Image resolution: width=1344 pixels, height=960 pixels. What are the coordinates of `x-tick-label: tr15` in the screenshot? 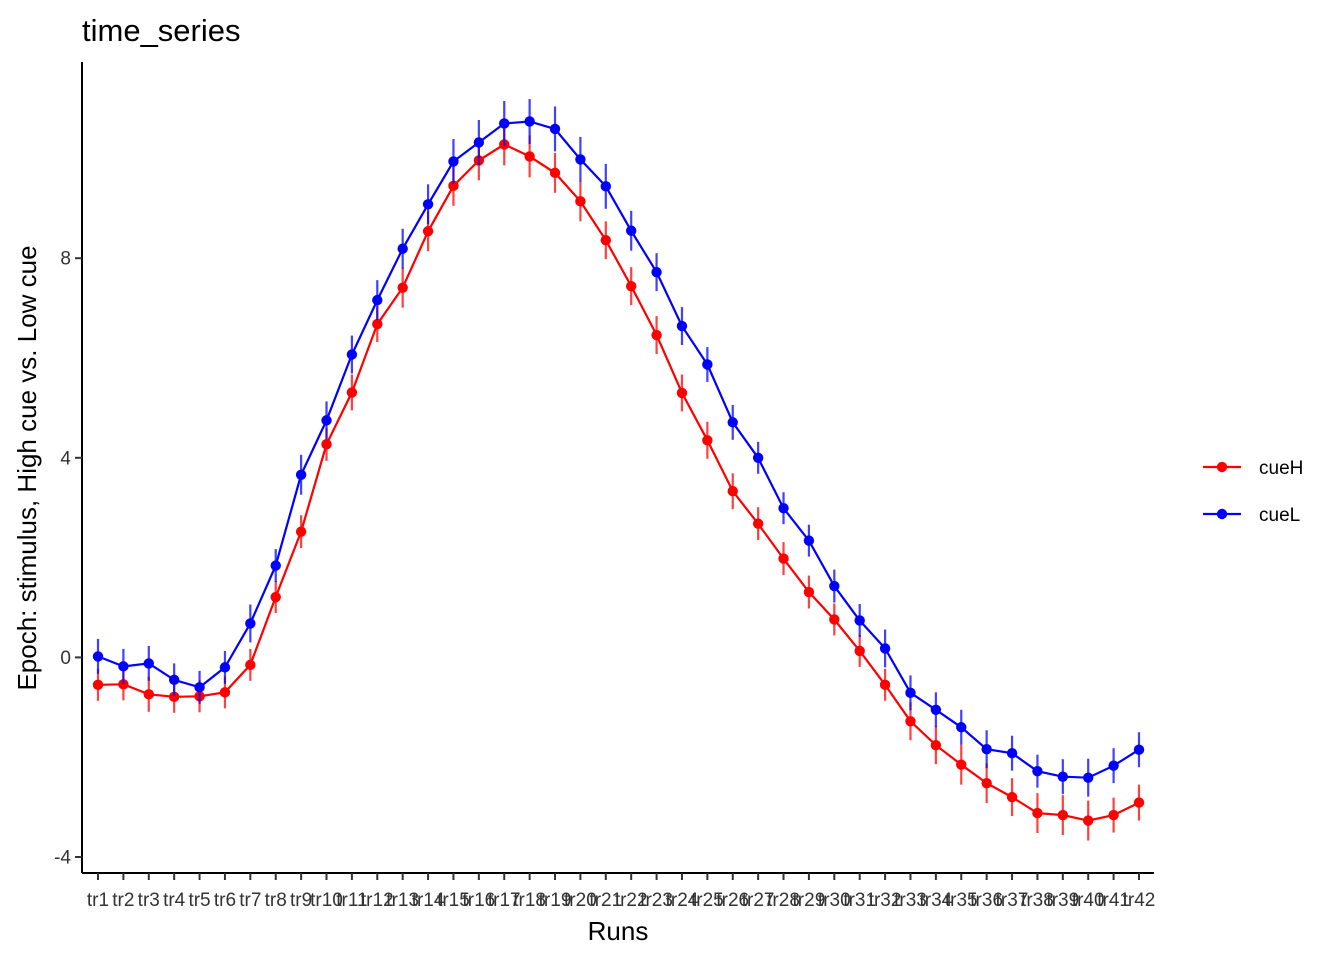 It's located at (453, 900).